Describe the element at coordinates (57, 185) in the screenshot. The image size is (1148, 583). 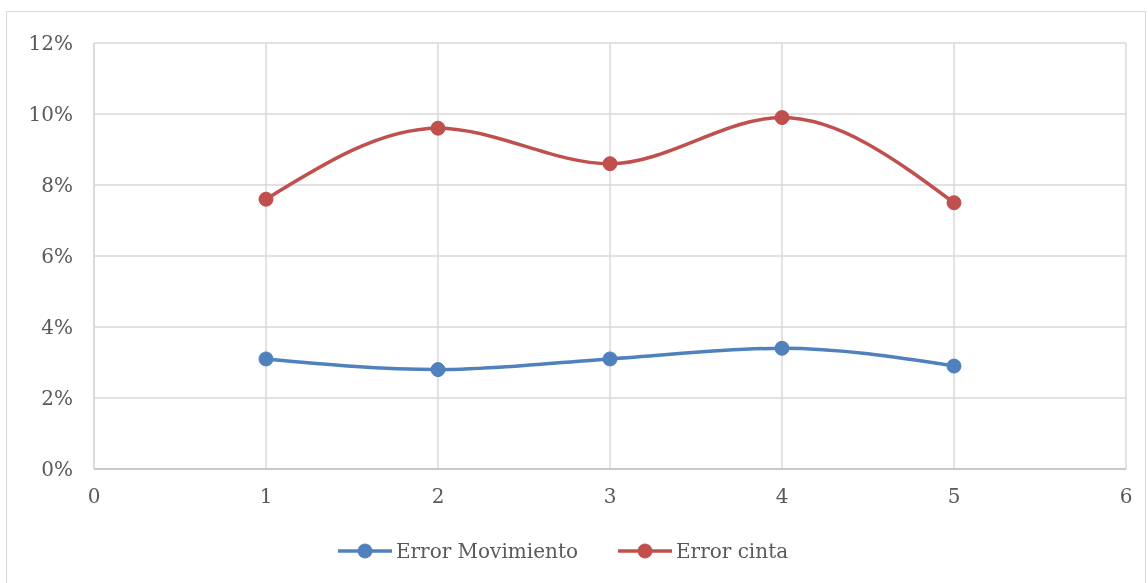
I see `y-tick-label: 8%` at that location.